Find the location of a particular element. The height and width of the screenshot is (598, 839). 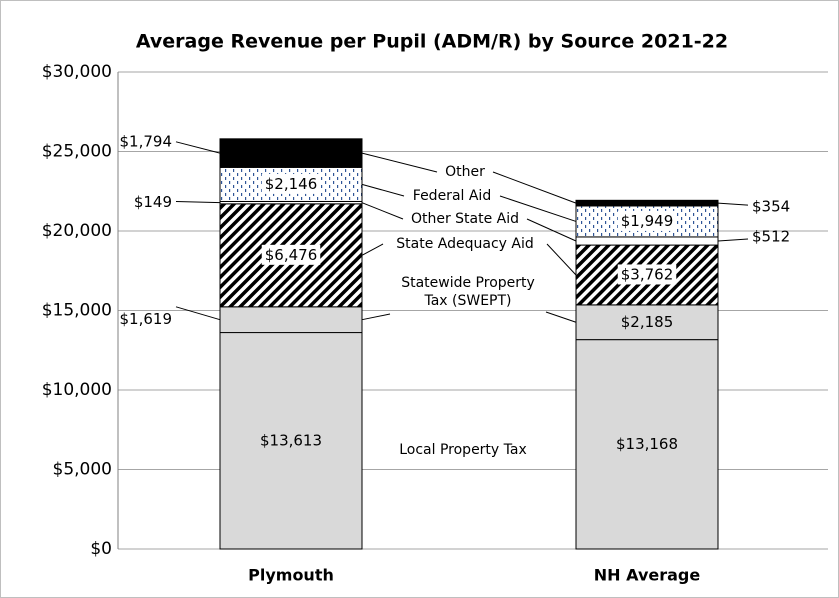

y-tick-label: $10,000 is located at coordinates (77, 390).